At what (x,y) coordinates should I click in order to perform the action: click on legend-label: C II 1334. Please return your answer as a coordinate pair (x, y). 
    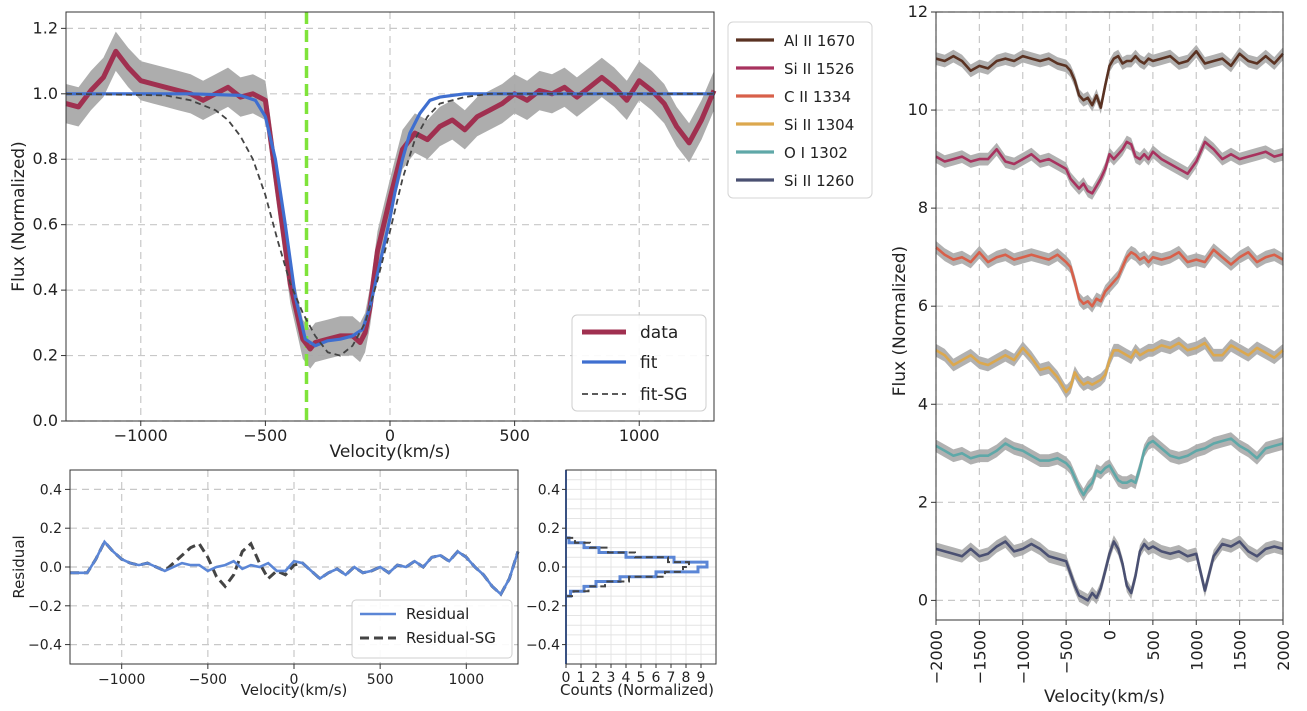
    Looking at the image, I should click on (817, 97).